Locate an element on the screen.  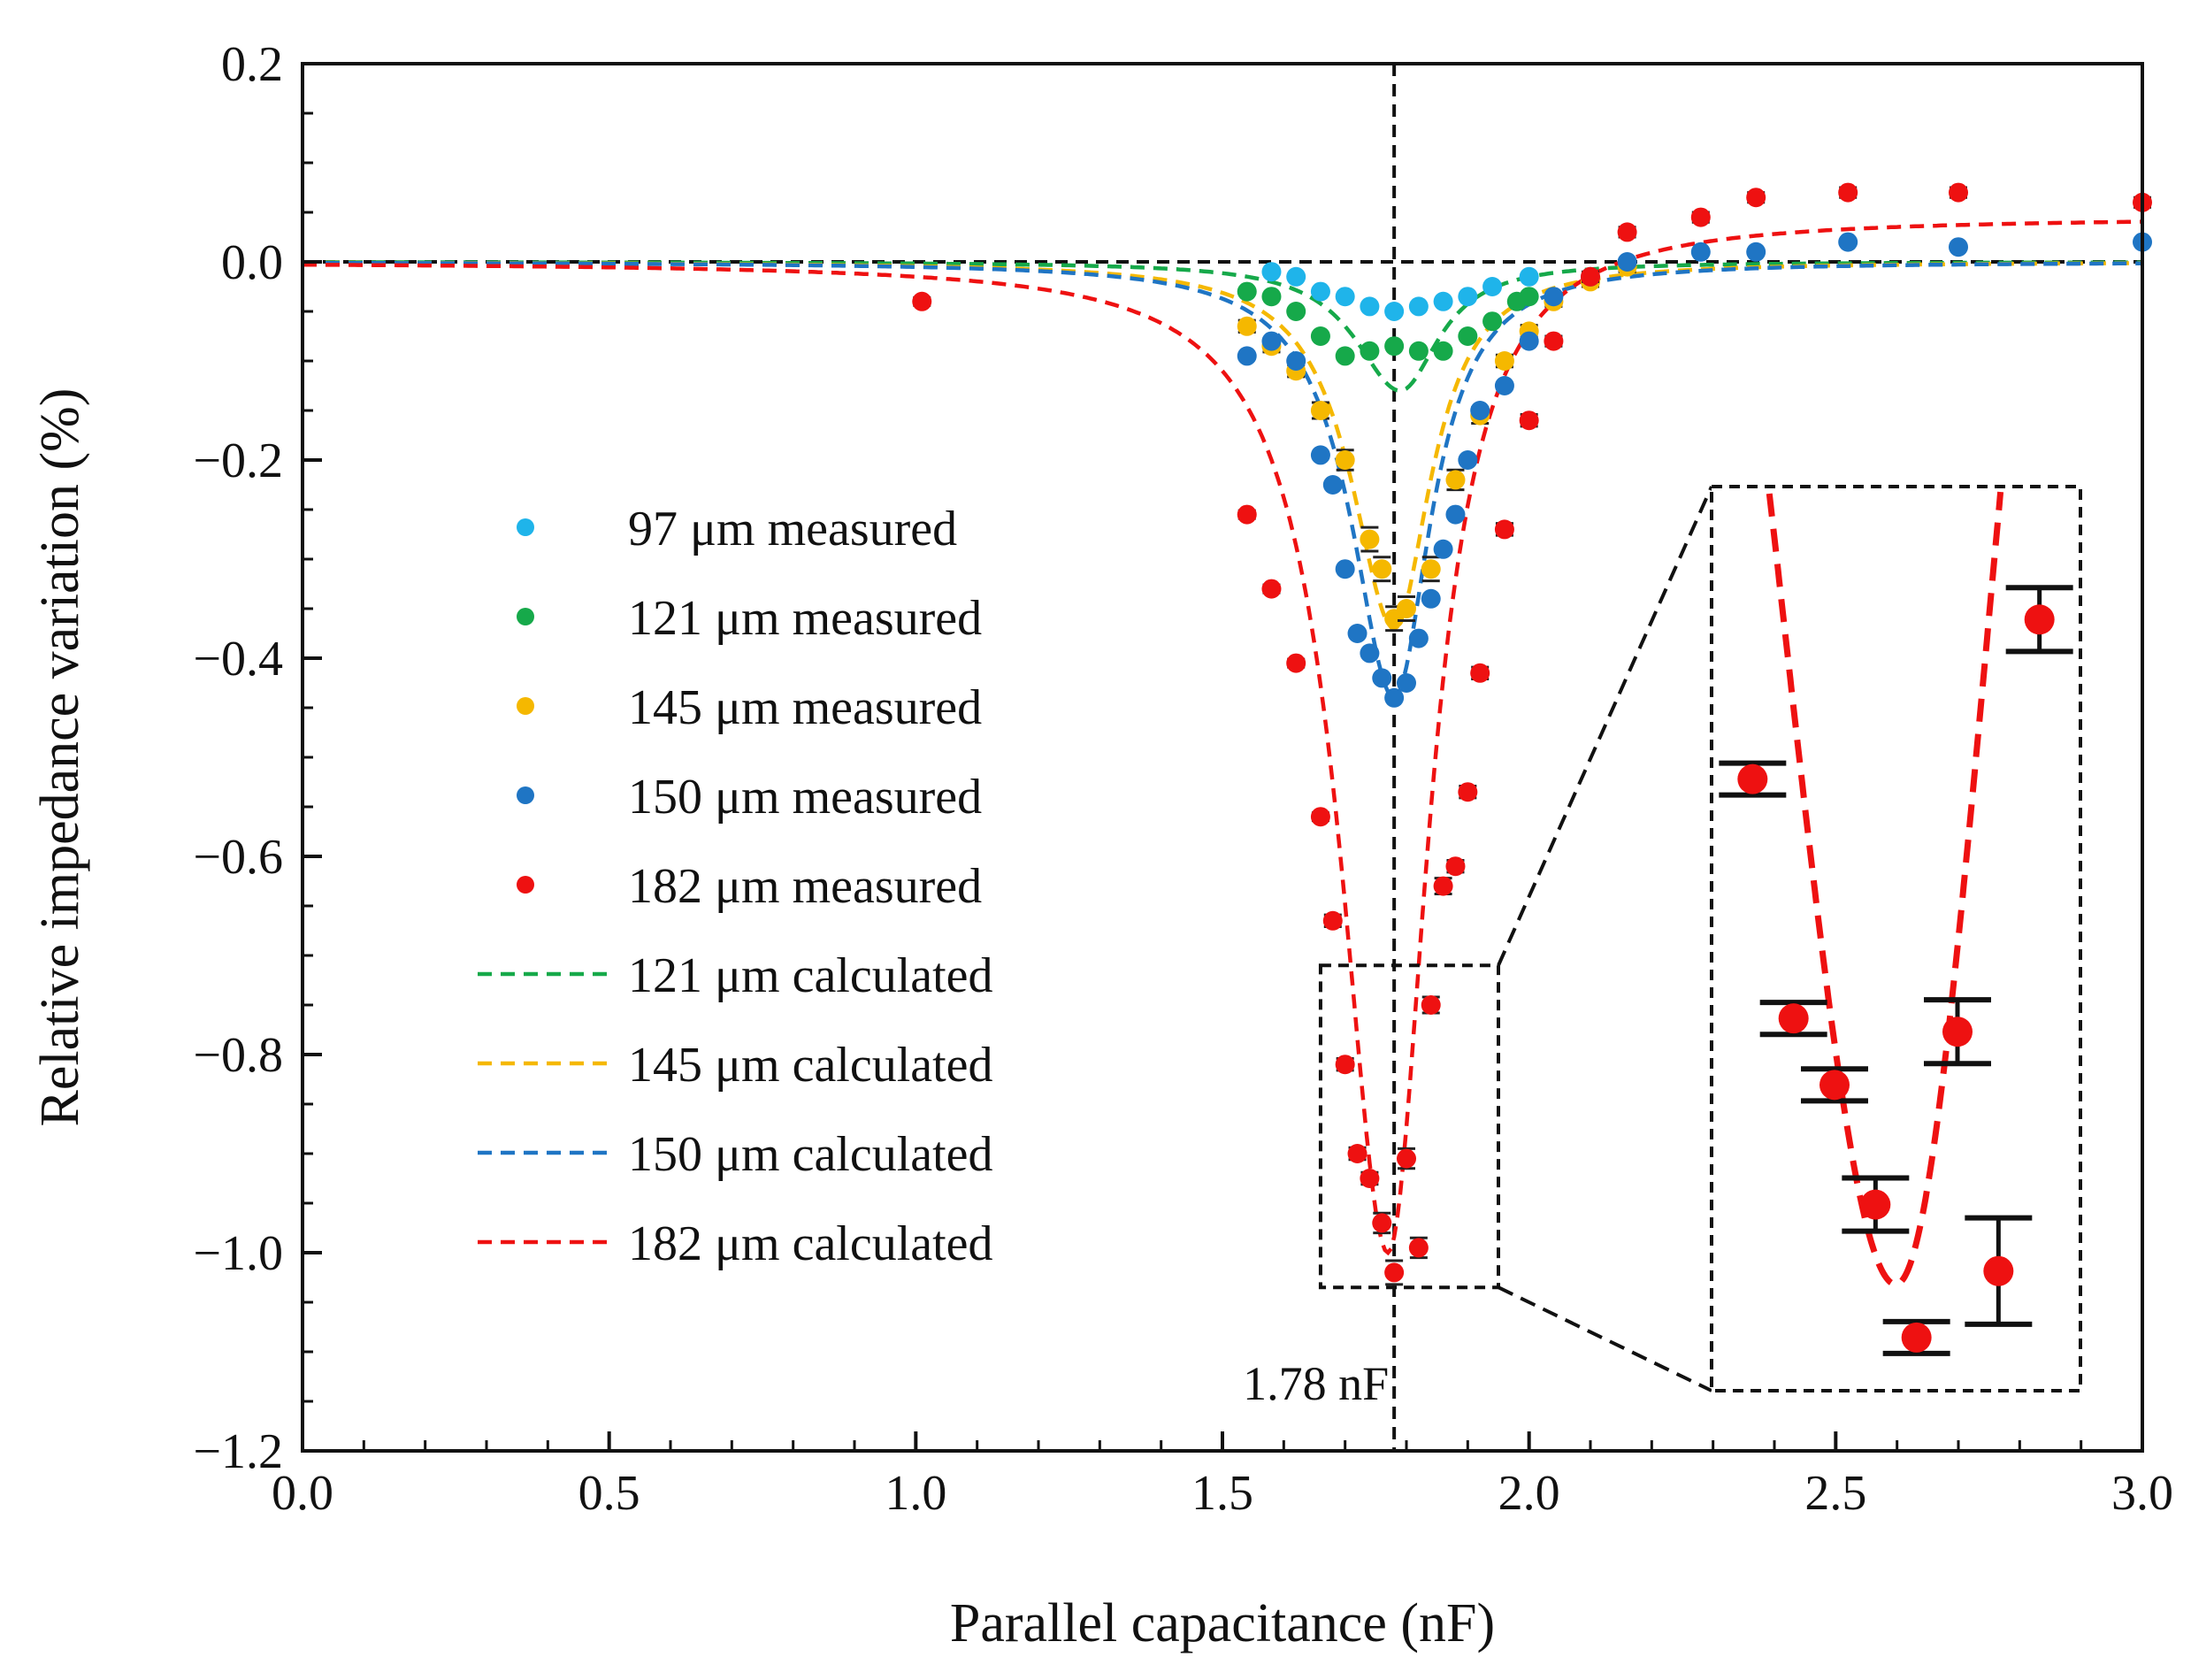
y-tick-label: −0.8 is located at coordinates (238, 1055).